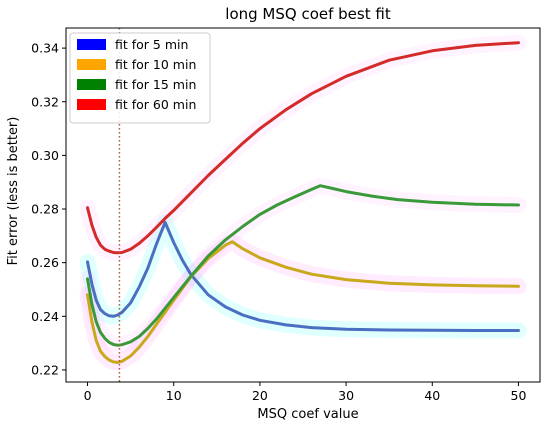 The width and height of the screenshot is (550, 427). What do you see at coordinates (45, 369) in the screenshot?
I see `y-tick-label: 0.22` at bounding box center [45, 369].